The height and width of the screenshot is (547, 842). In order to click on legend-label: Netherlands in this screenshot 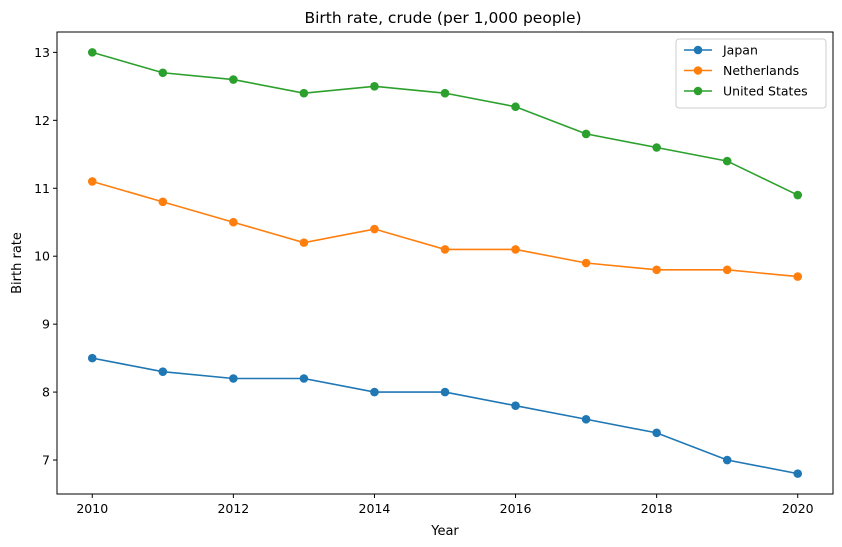, I will do `click(761, 70)`.